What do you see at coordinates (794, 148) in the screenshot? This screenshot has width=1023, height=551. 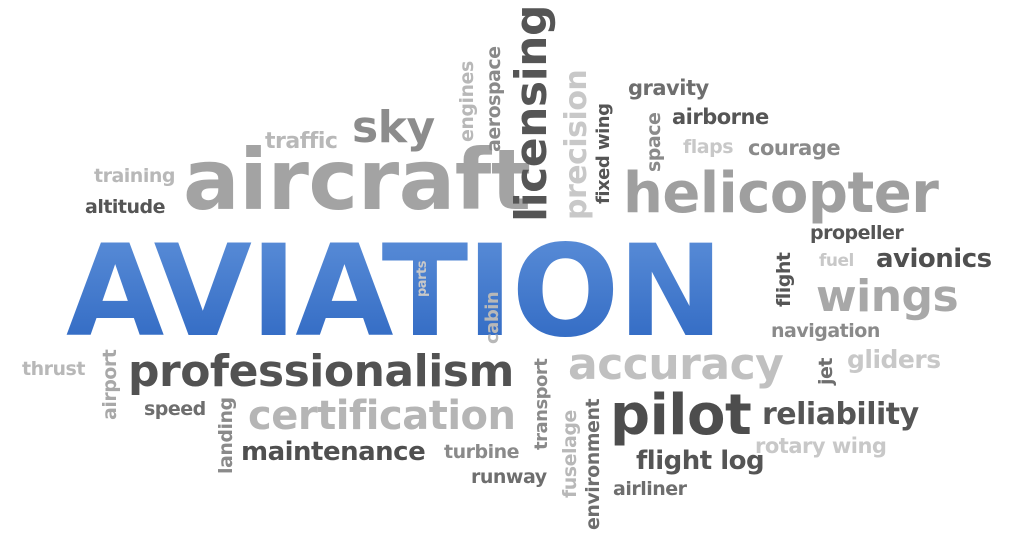 I see `word-courage: courage` at bounding box center [794, 148].